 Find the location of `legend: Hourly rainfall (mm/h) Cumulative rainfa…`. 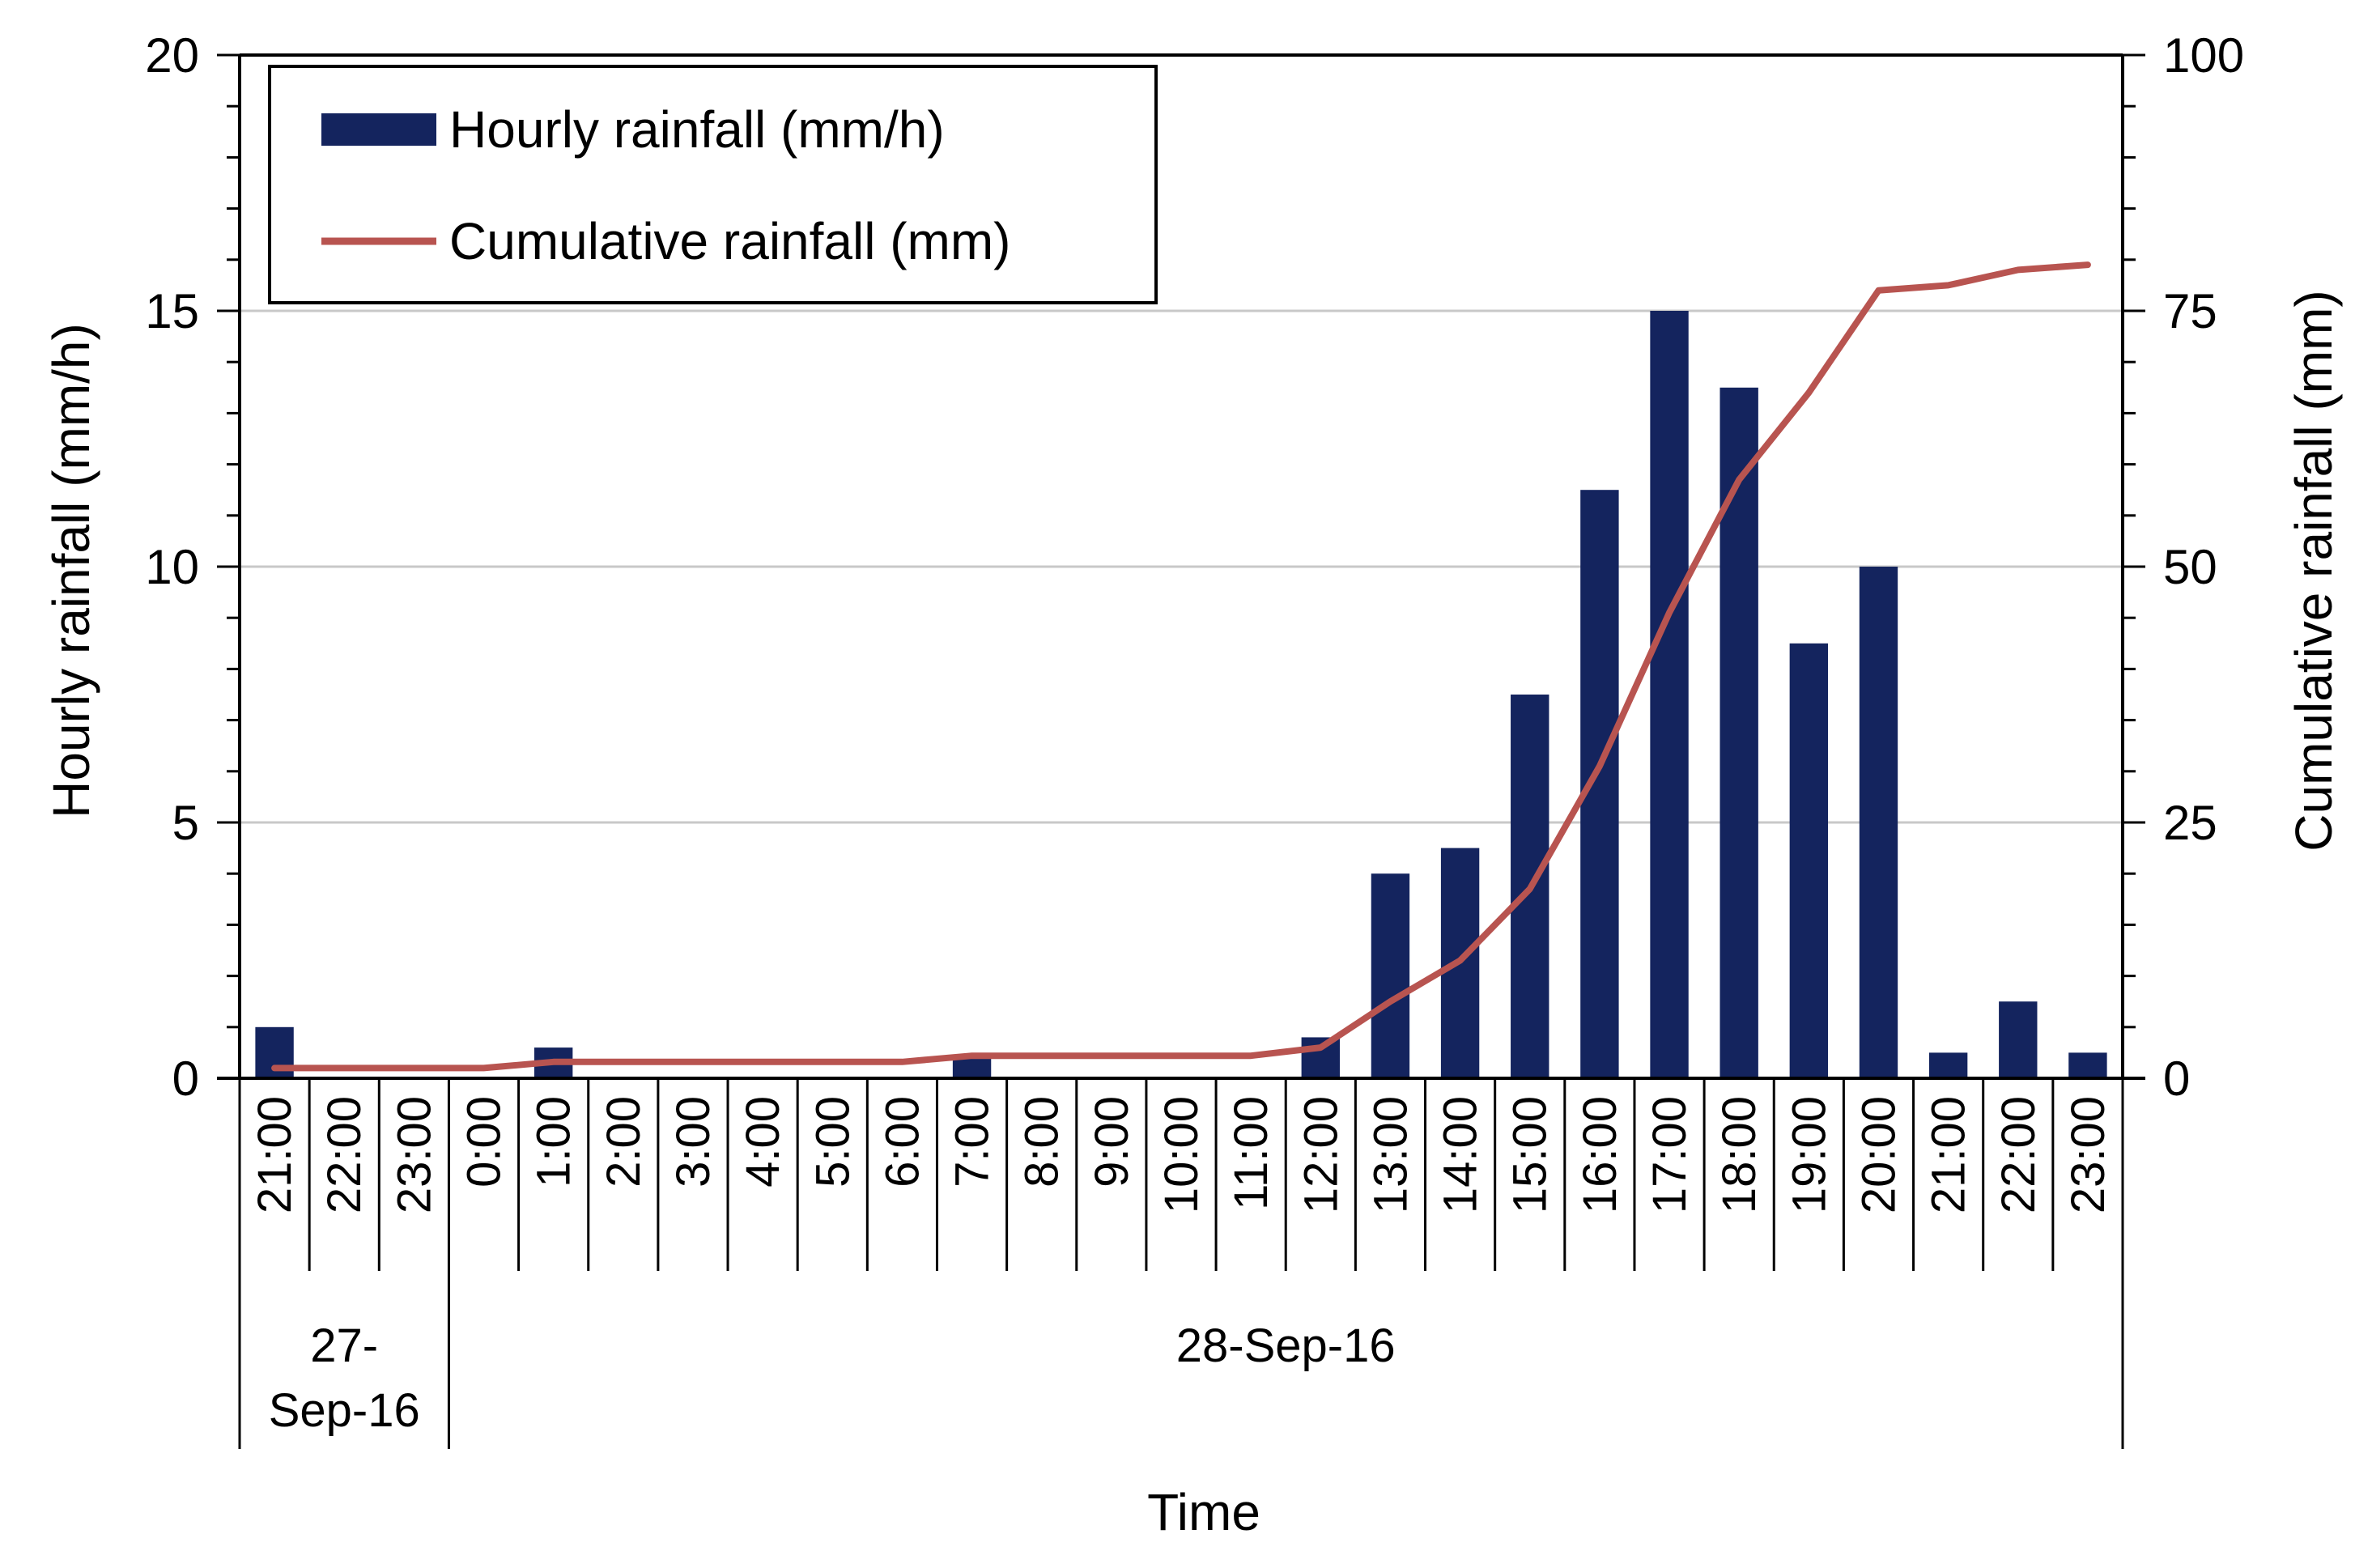

legend: Hourly rainfall (mm/h) Cumulative rainfa… is located at coordinates (713, 184).